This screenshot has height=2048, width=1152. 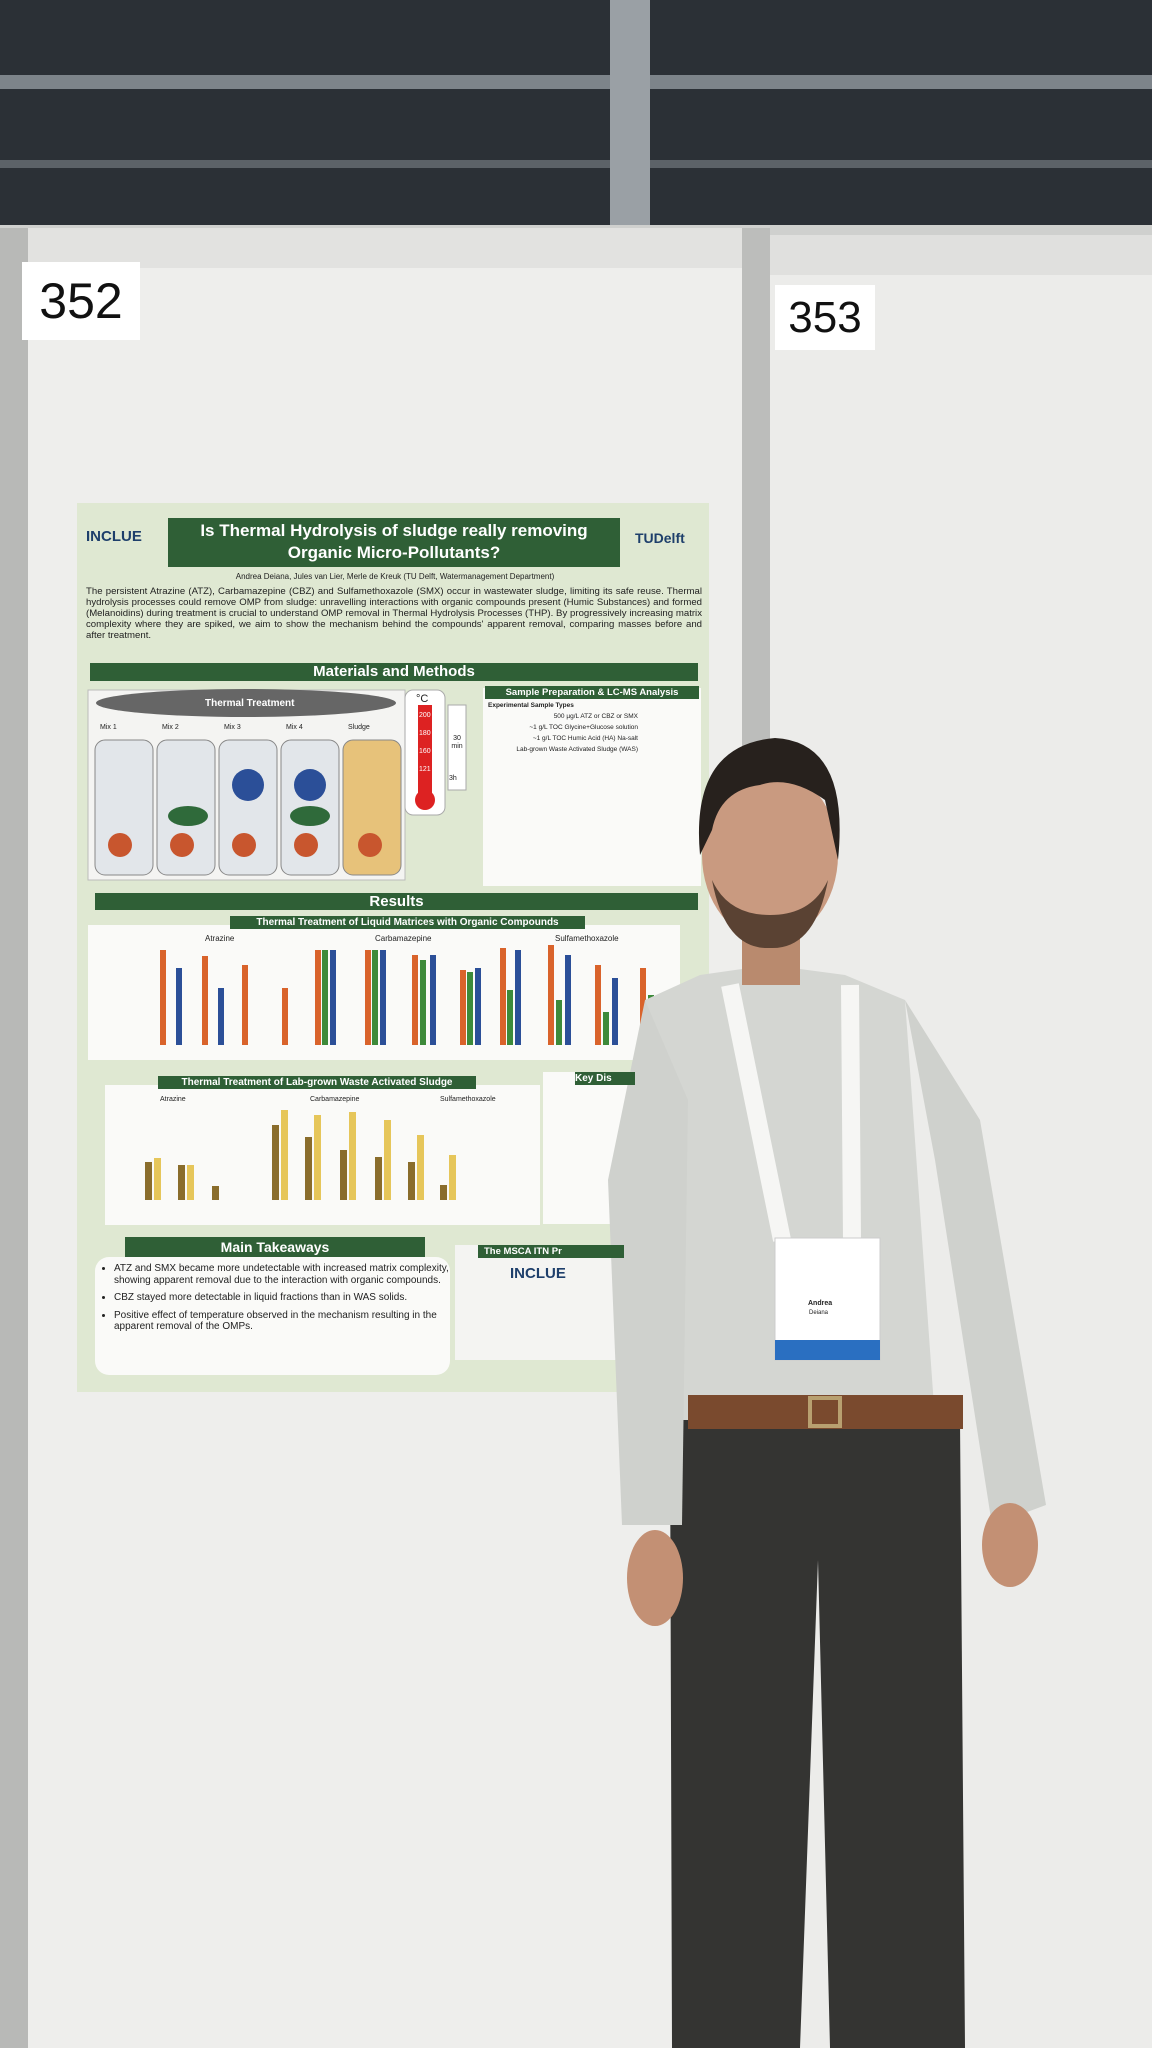 I want to click on table-row: ~1 g/L TOC Glycine+Glucose solution, so click(x=583, y=727).